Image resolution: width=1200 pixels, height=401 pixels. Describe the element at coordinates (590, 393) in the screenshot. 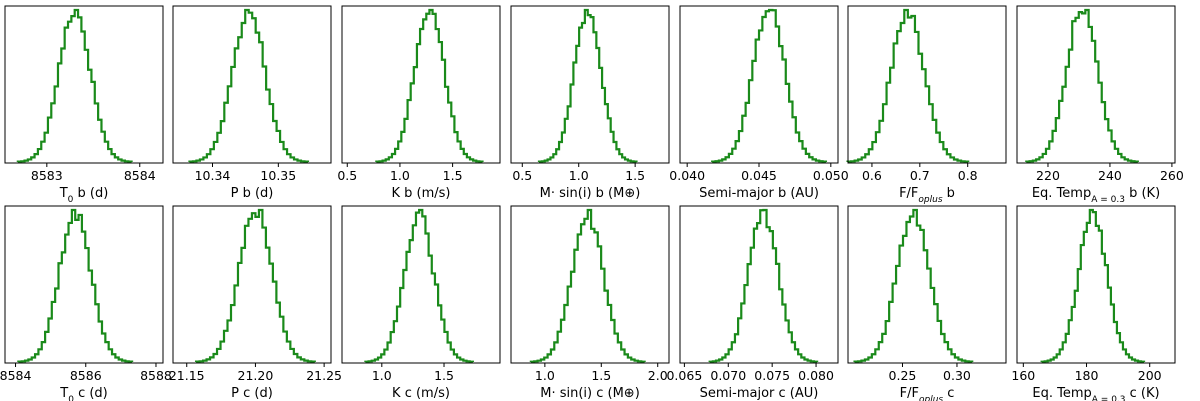

I see `x-axis-label: M· sin(i) c (M⊕)` at that location.